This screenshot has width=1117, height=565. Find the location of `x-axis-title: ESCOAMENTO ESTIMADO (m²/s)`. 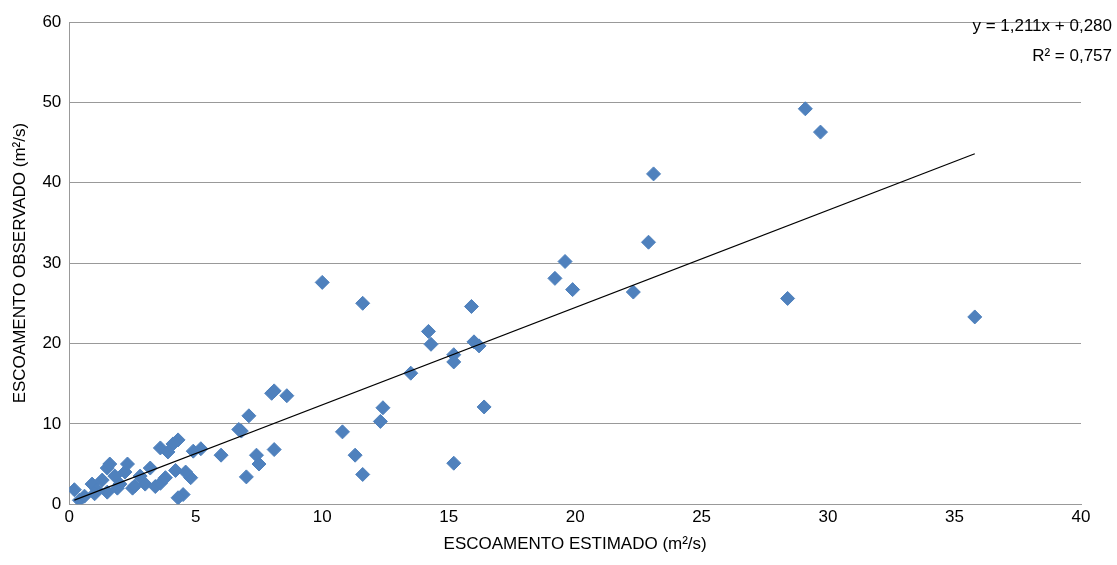

x-axis-title: ESCOAMENTO ESTIMADO (m²/s) is located at coordinates (575, 544).